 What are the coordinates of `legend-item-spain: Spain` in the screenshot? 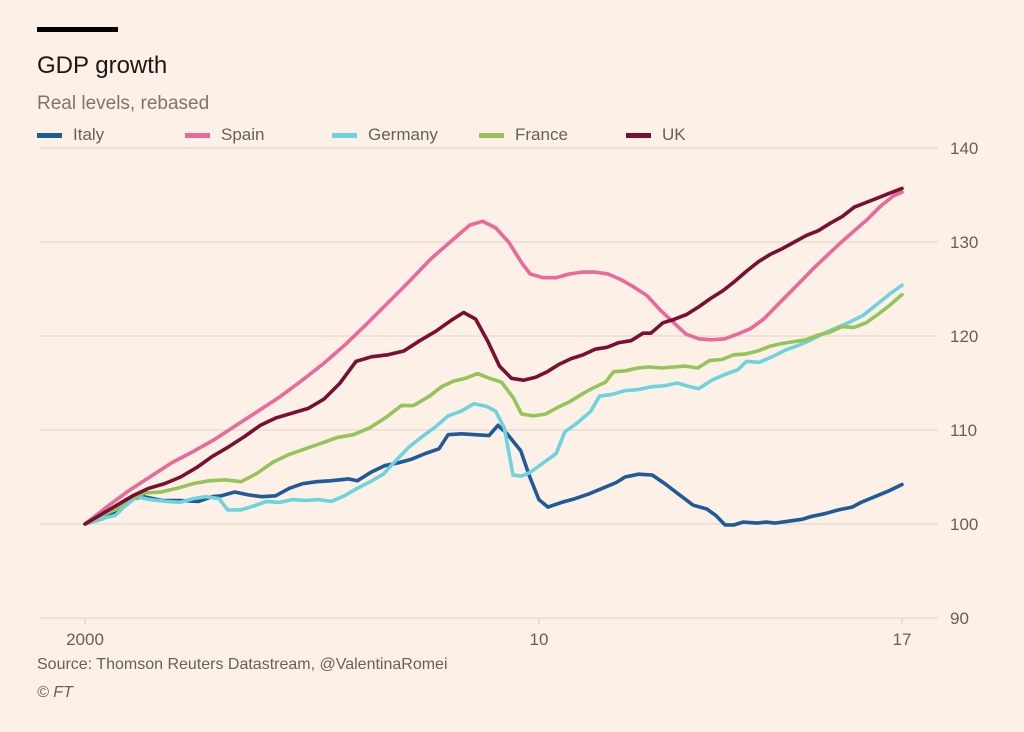 It's located at (224, 135).